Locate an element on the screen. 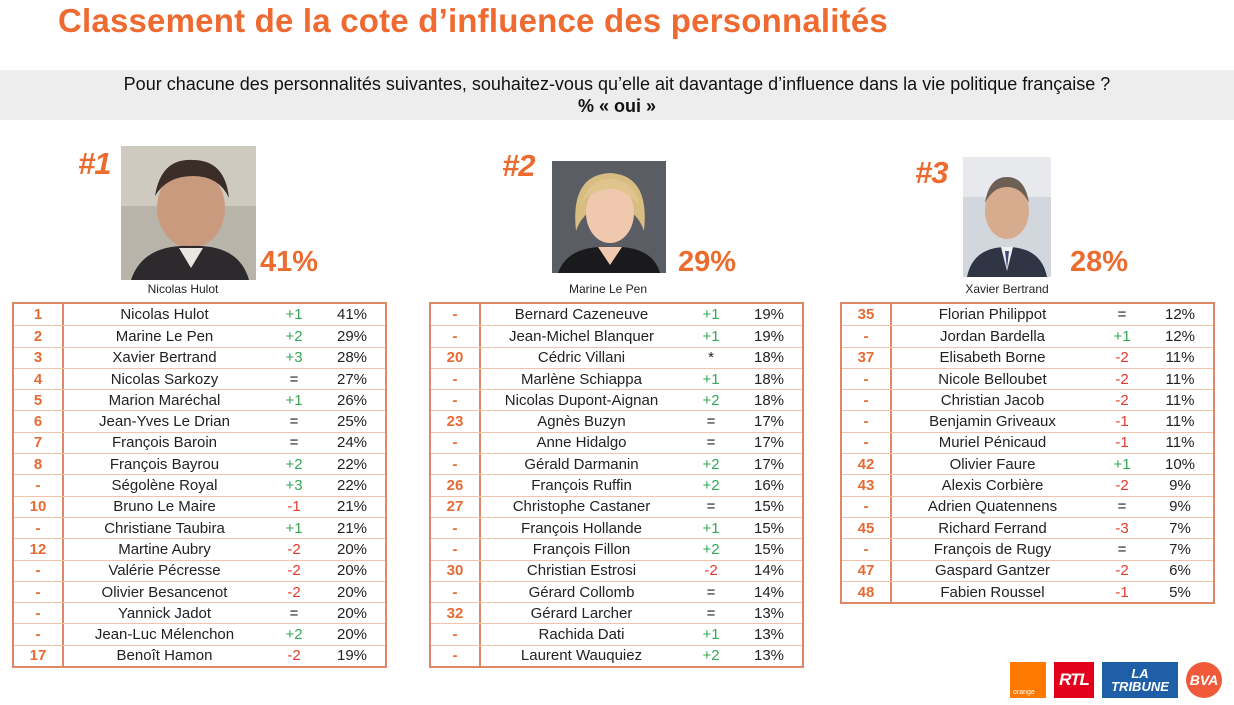 The height and width of the screenshot is (705, 1234). name-cell: Laurent Wauquiez is located at coordinates (581, 656).